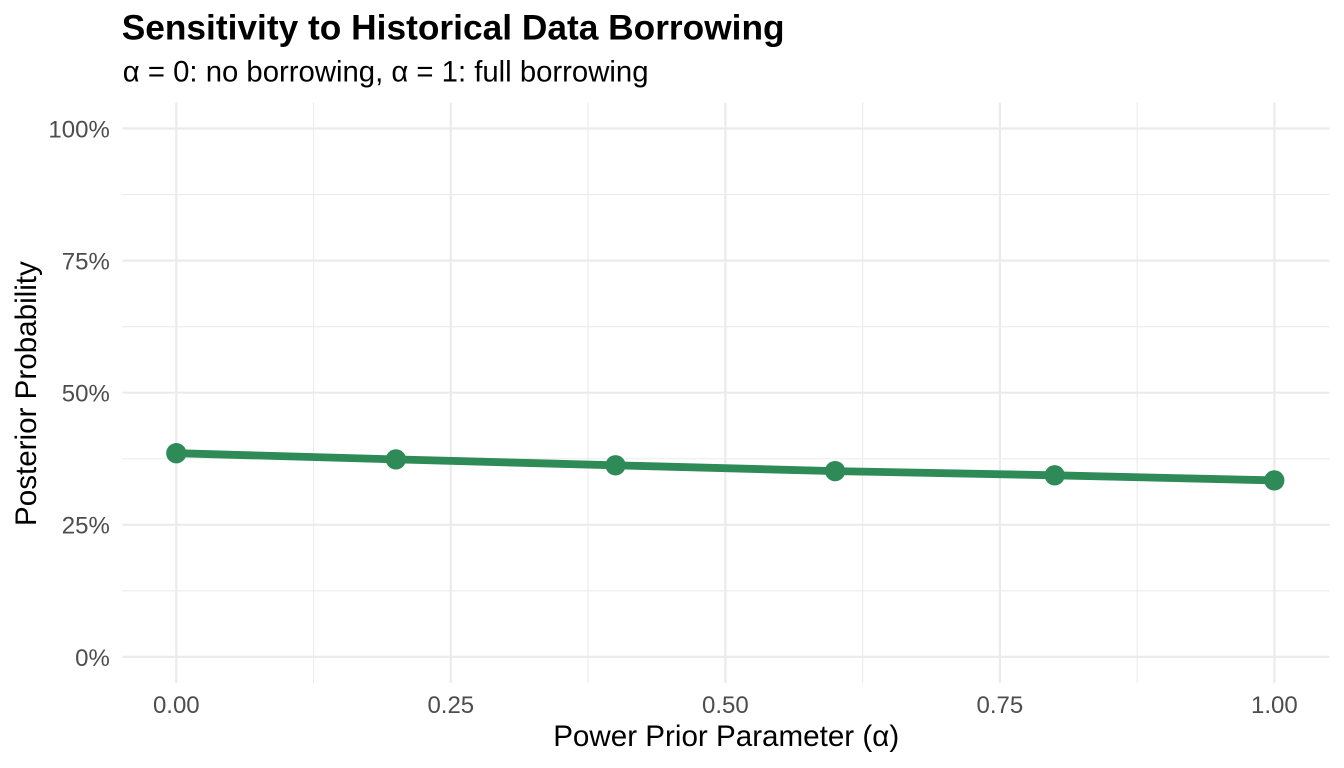  I want to click on svg-text: 1.00, so click(1274, 705).